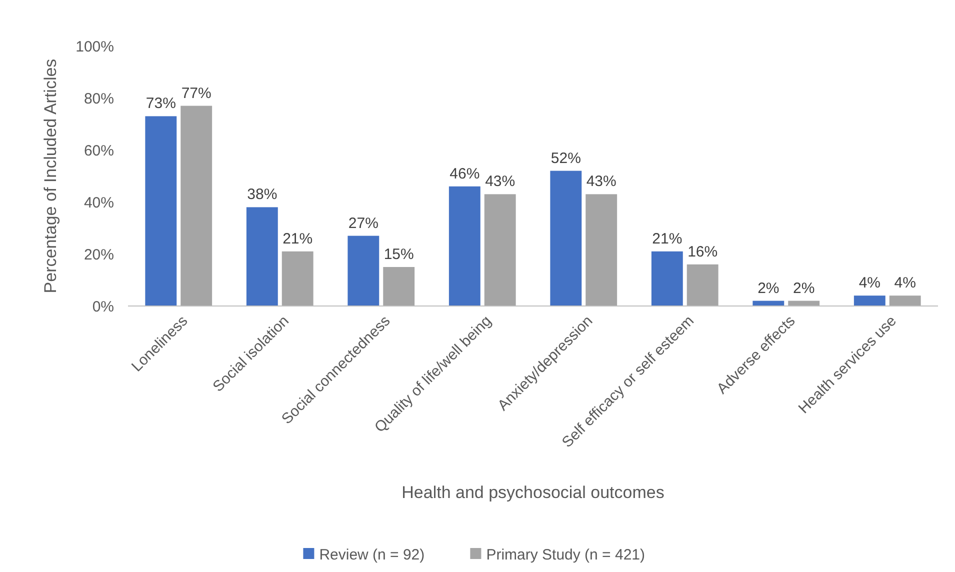  I want to click on y-tick-label: 40%, so click(99, 203).